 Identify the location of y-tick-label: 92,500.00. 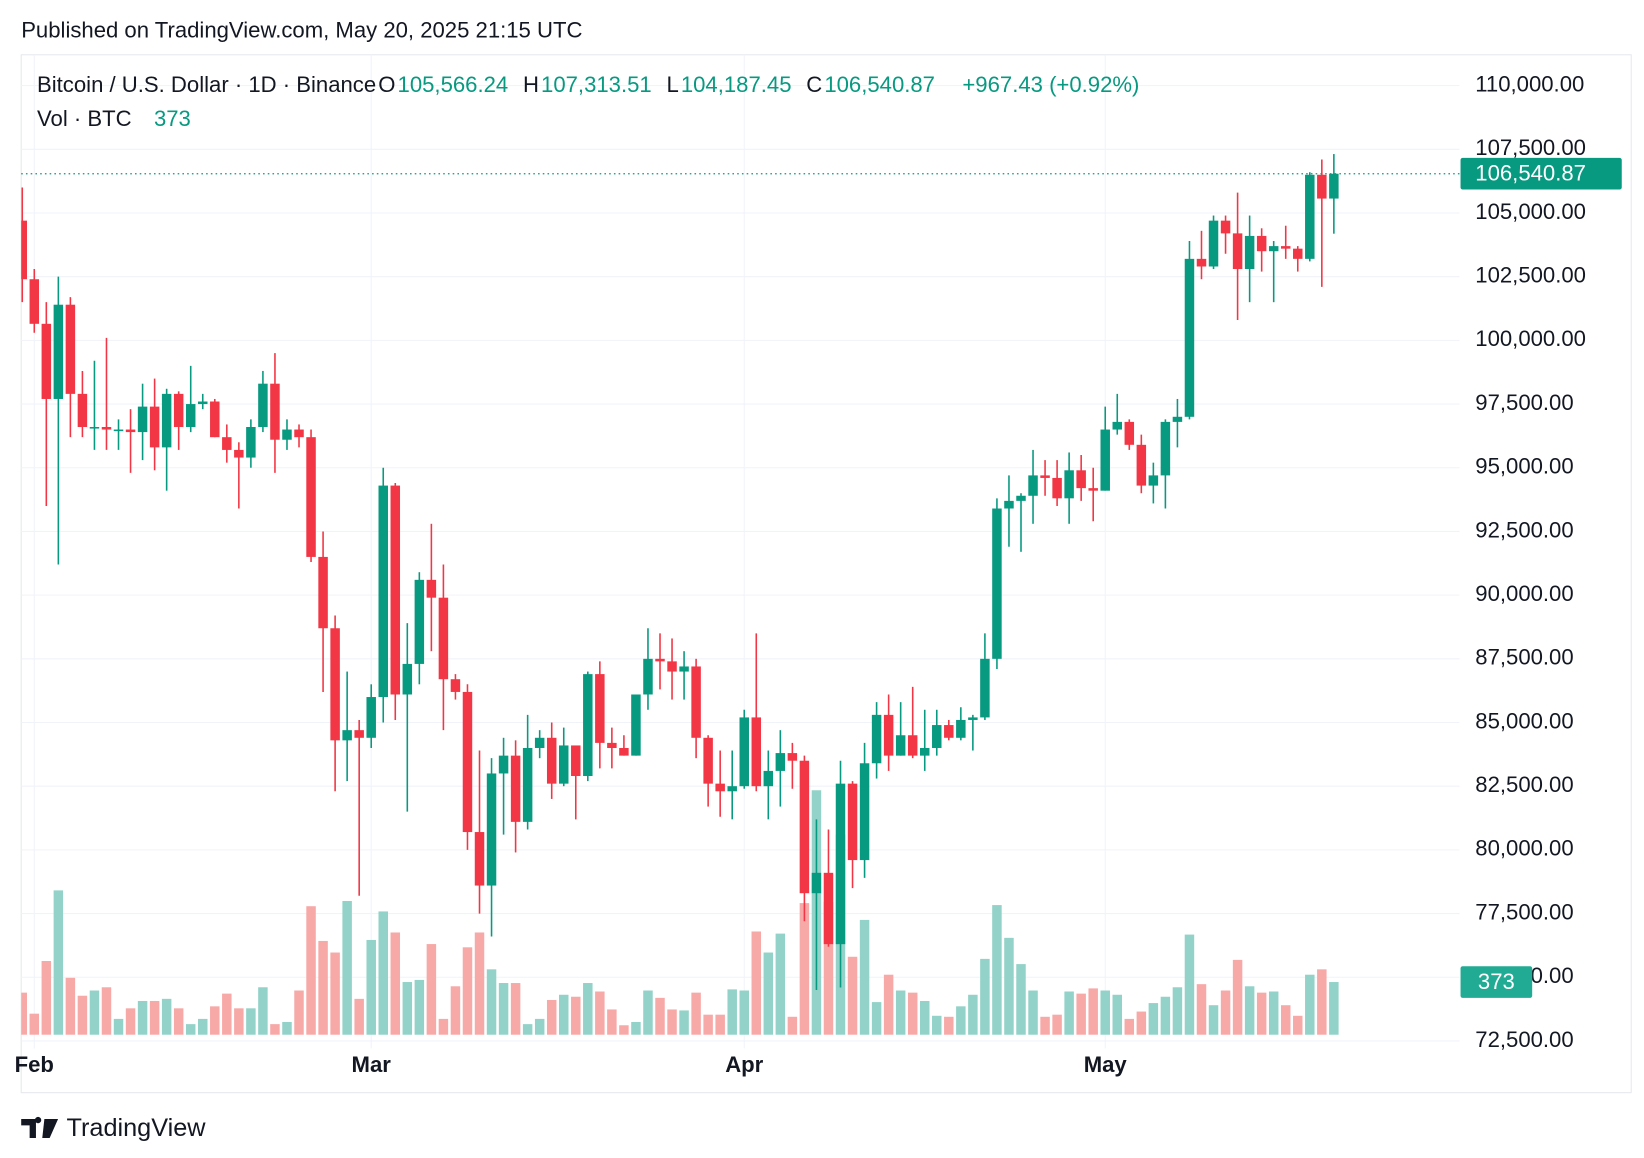
(1524, 529).